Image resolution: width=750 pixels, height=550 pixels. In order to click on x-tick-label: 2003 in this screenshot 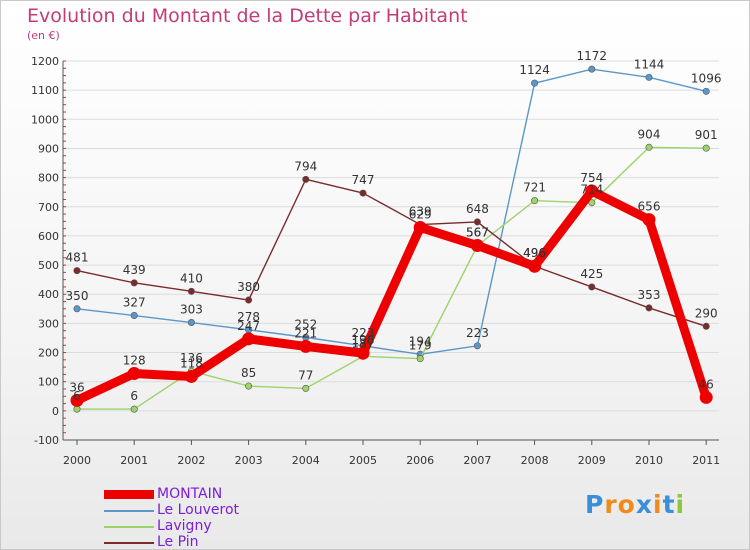, I will do `click(249, 460)`.